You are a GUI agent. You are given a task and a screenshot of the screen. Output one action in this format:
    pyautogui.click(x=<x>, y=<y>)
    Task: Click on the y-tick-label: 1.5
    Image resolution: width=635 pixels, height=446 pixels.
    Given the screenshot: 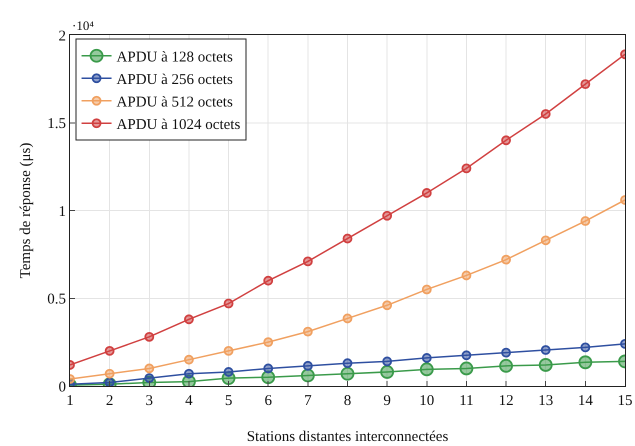 What is the action you would take?
    pyautogui.click(x=56, y=124)
    